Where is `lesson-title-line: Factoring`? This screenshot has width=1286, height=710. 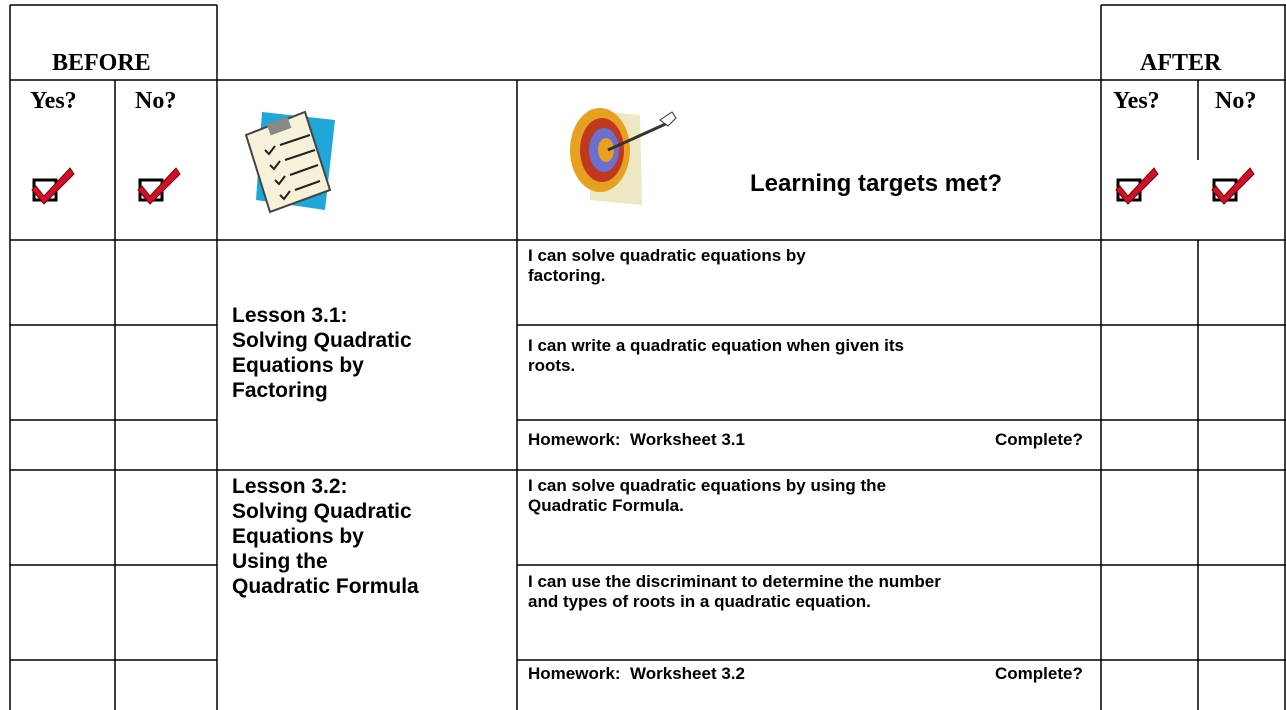 lesson-title-line: Factoring is located at coordinates (280, 390).